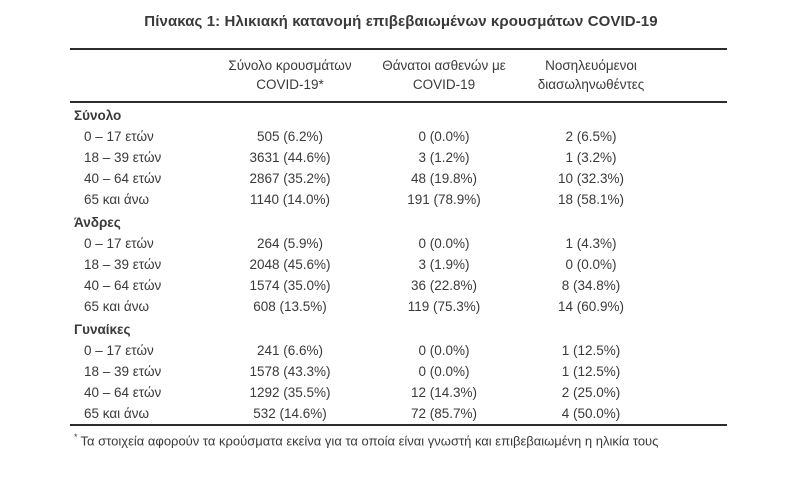  Describe the element at coordinates (591, 285) in the screenshot. I see `cell-intubated: 8 (34.8%)` at that location.